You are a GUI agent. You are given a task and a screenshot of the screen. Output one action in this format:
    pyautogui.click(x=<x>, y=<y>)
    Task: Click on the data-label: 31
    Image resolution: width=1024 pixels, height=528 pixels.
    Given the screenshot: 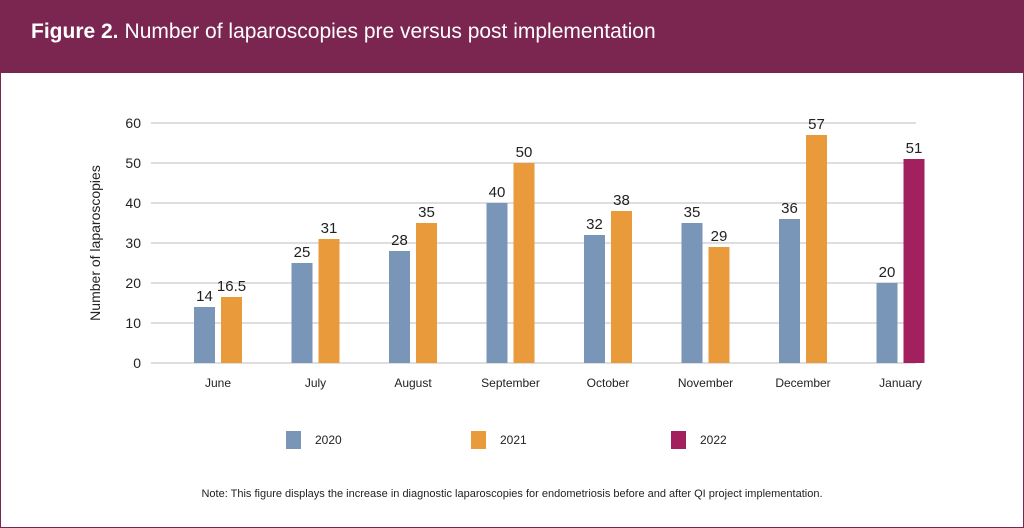 What is the action you would take?
    pyautogui.click(x=329, y=228)
    